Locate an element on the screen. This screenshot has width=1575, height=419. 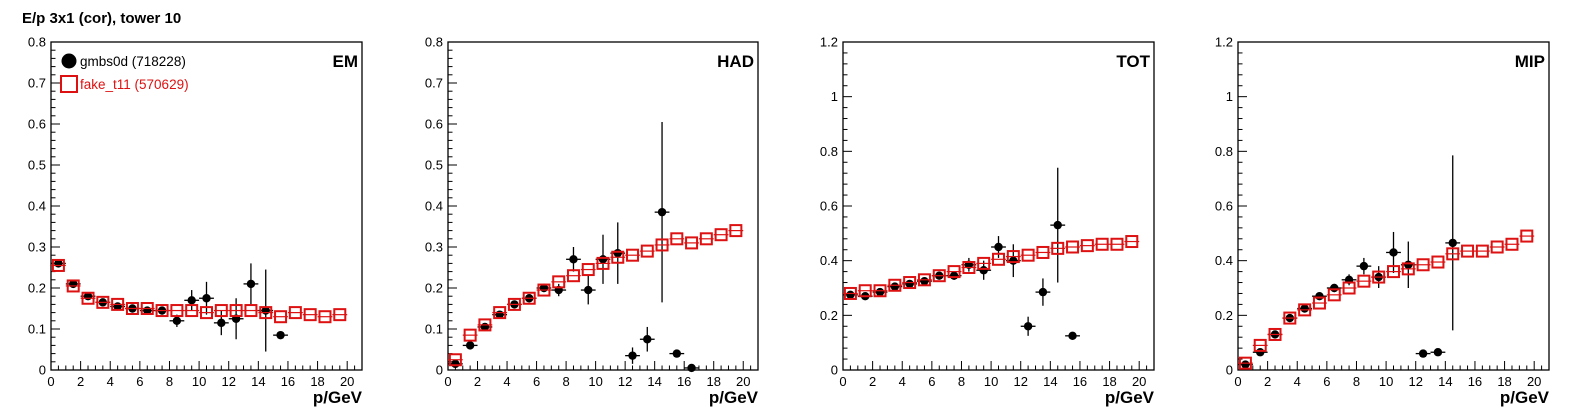
y-tick-label: 0.5 is located at coordinates (434, 165).